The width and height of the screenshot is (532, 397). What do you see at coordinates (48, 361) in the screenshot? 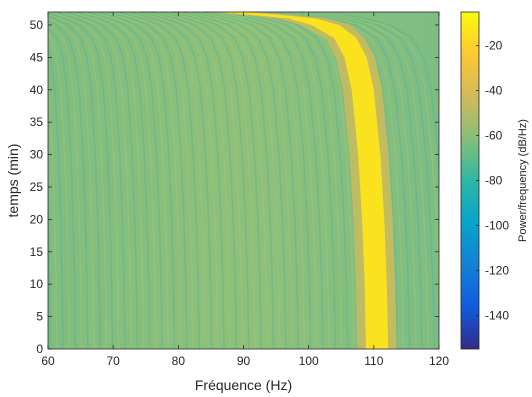
I see `x-tick-label: 60` at bounding box center [48, 361].